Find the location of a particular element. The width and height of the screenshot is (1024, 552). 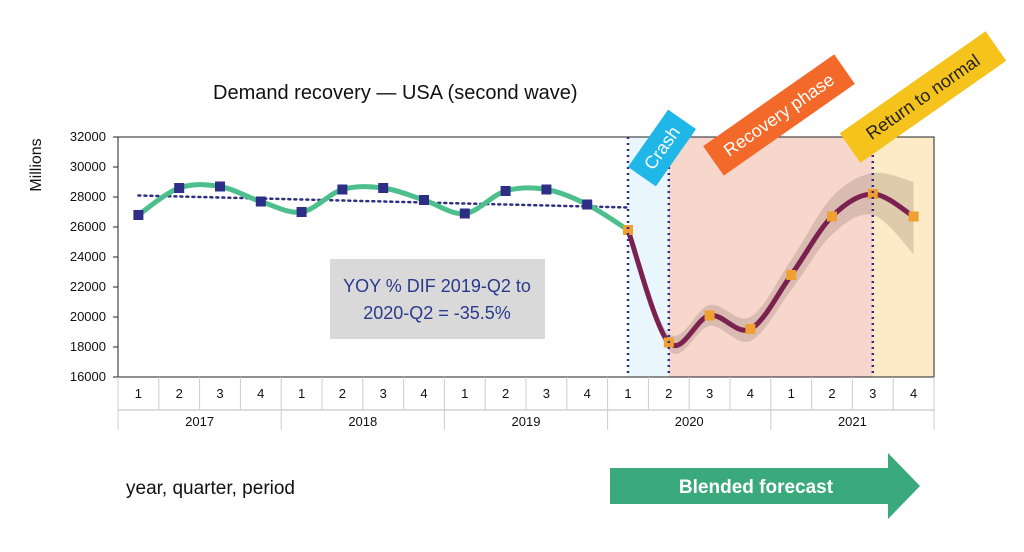

x-year-label: 2021 is located at coordinates (852, 421).